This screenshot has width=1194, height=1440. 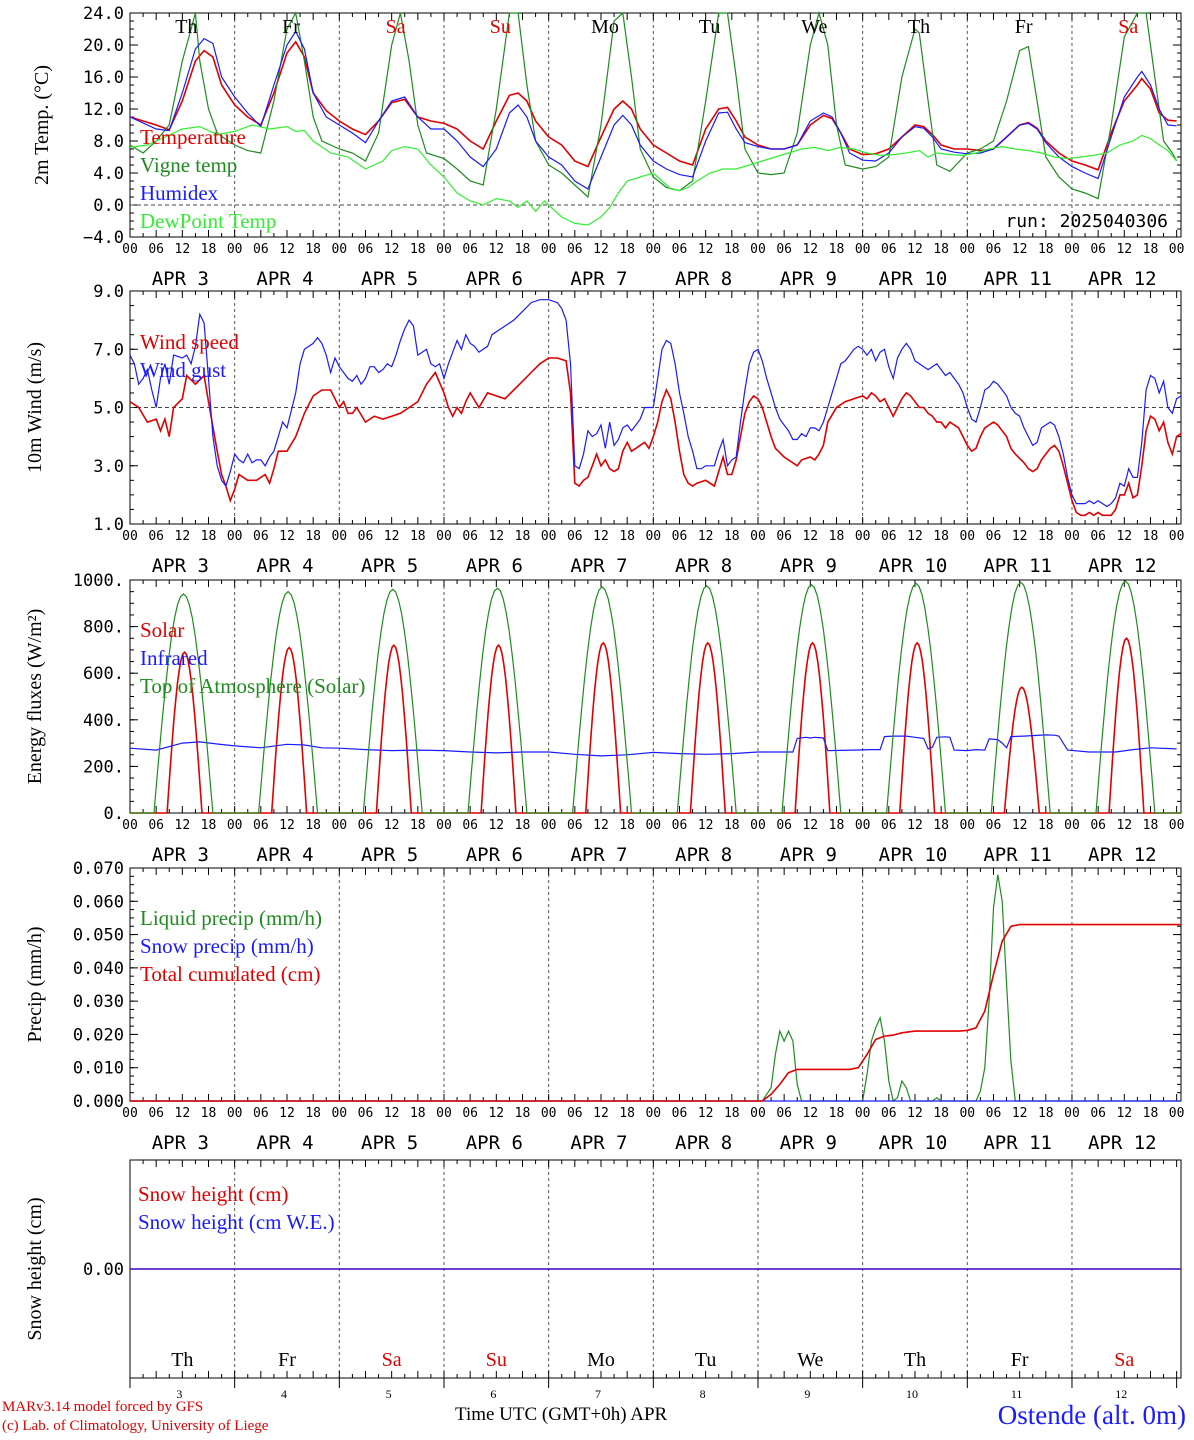 I want to click on date-label: APR 10, so click(x=913, y=279).